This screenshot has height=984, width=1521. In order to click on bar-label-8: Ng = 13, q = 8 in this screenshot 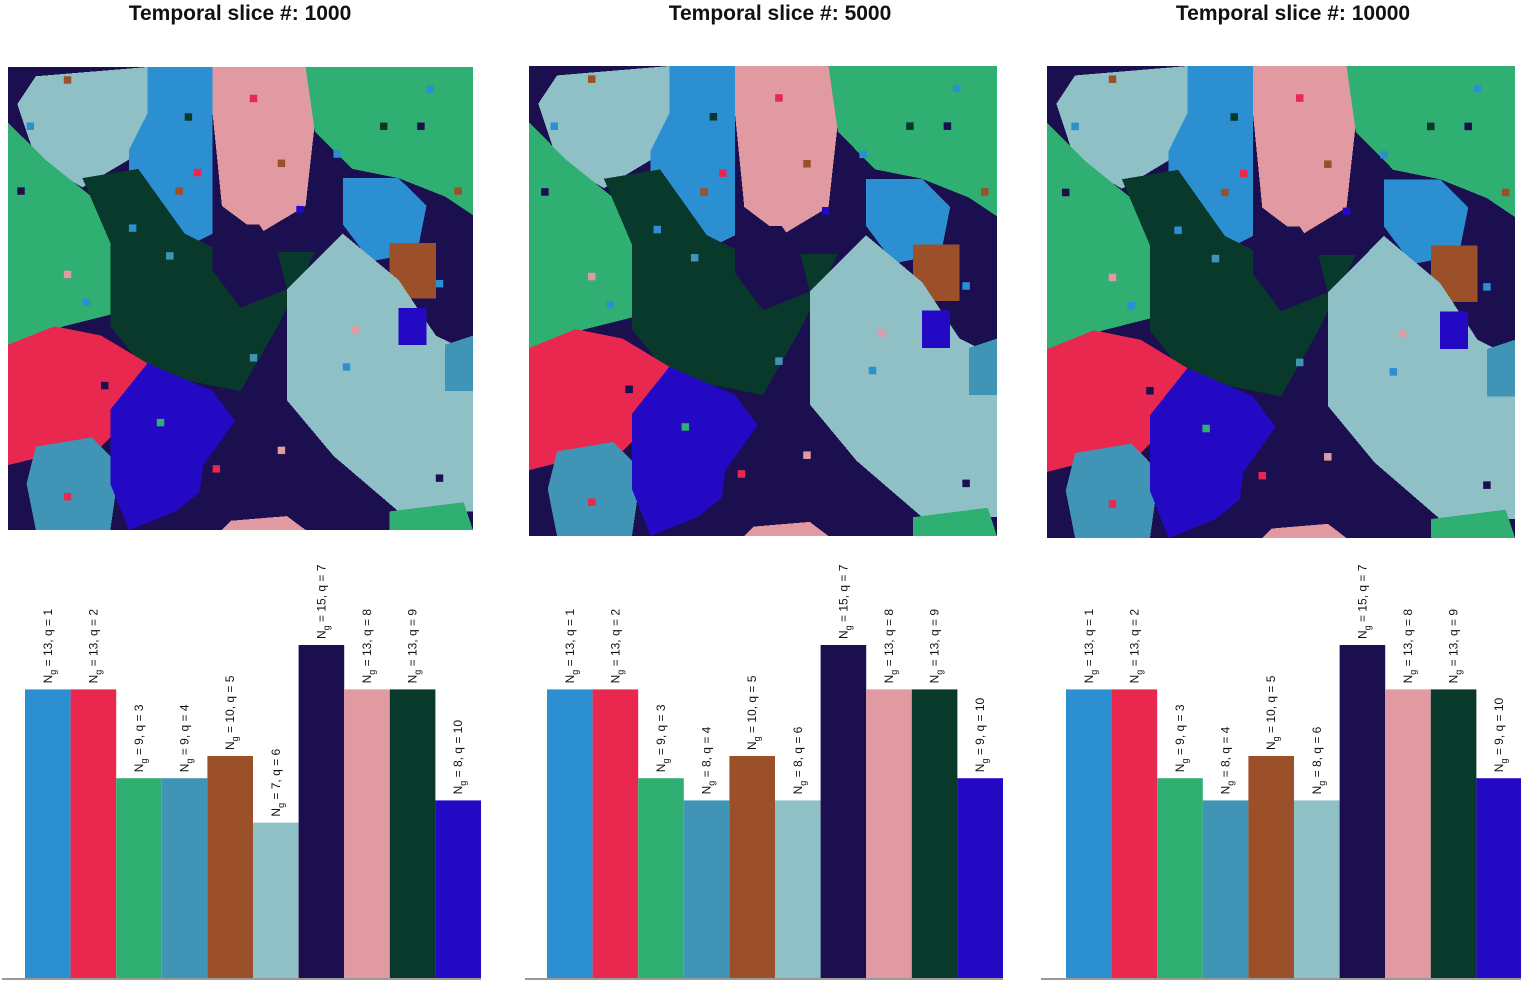, I will do `click(368, 646)`.